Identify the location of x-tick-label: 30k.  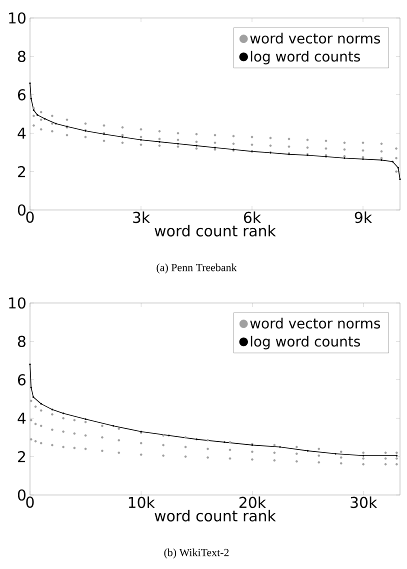
(364, 502).